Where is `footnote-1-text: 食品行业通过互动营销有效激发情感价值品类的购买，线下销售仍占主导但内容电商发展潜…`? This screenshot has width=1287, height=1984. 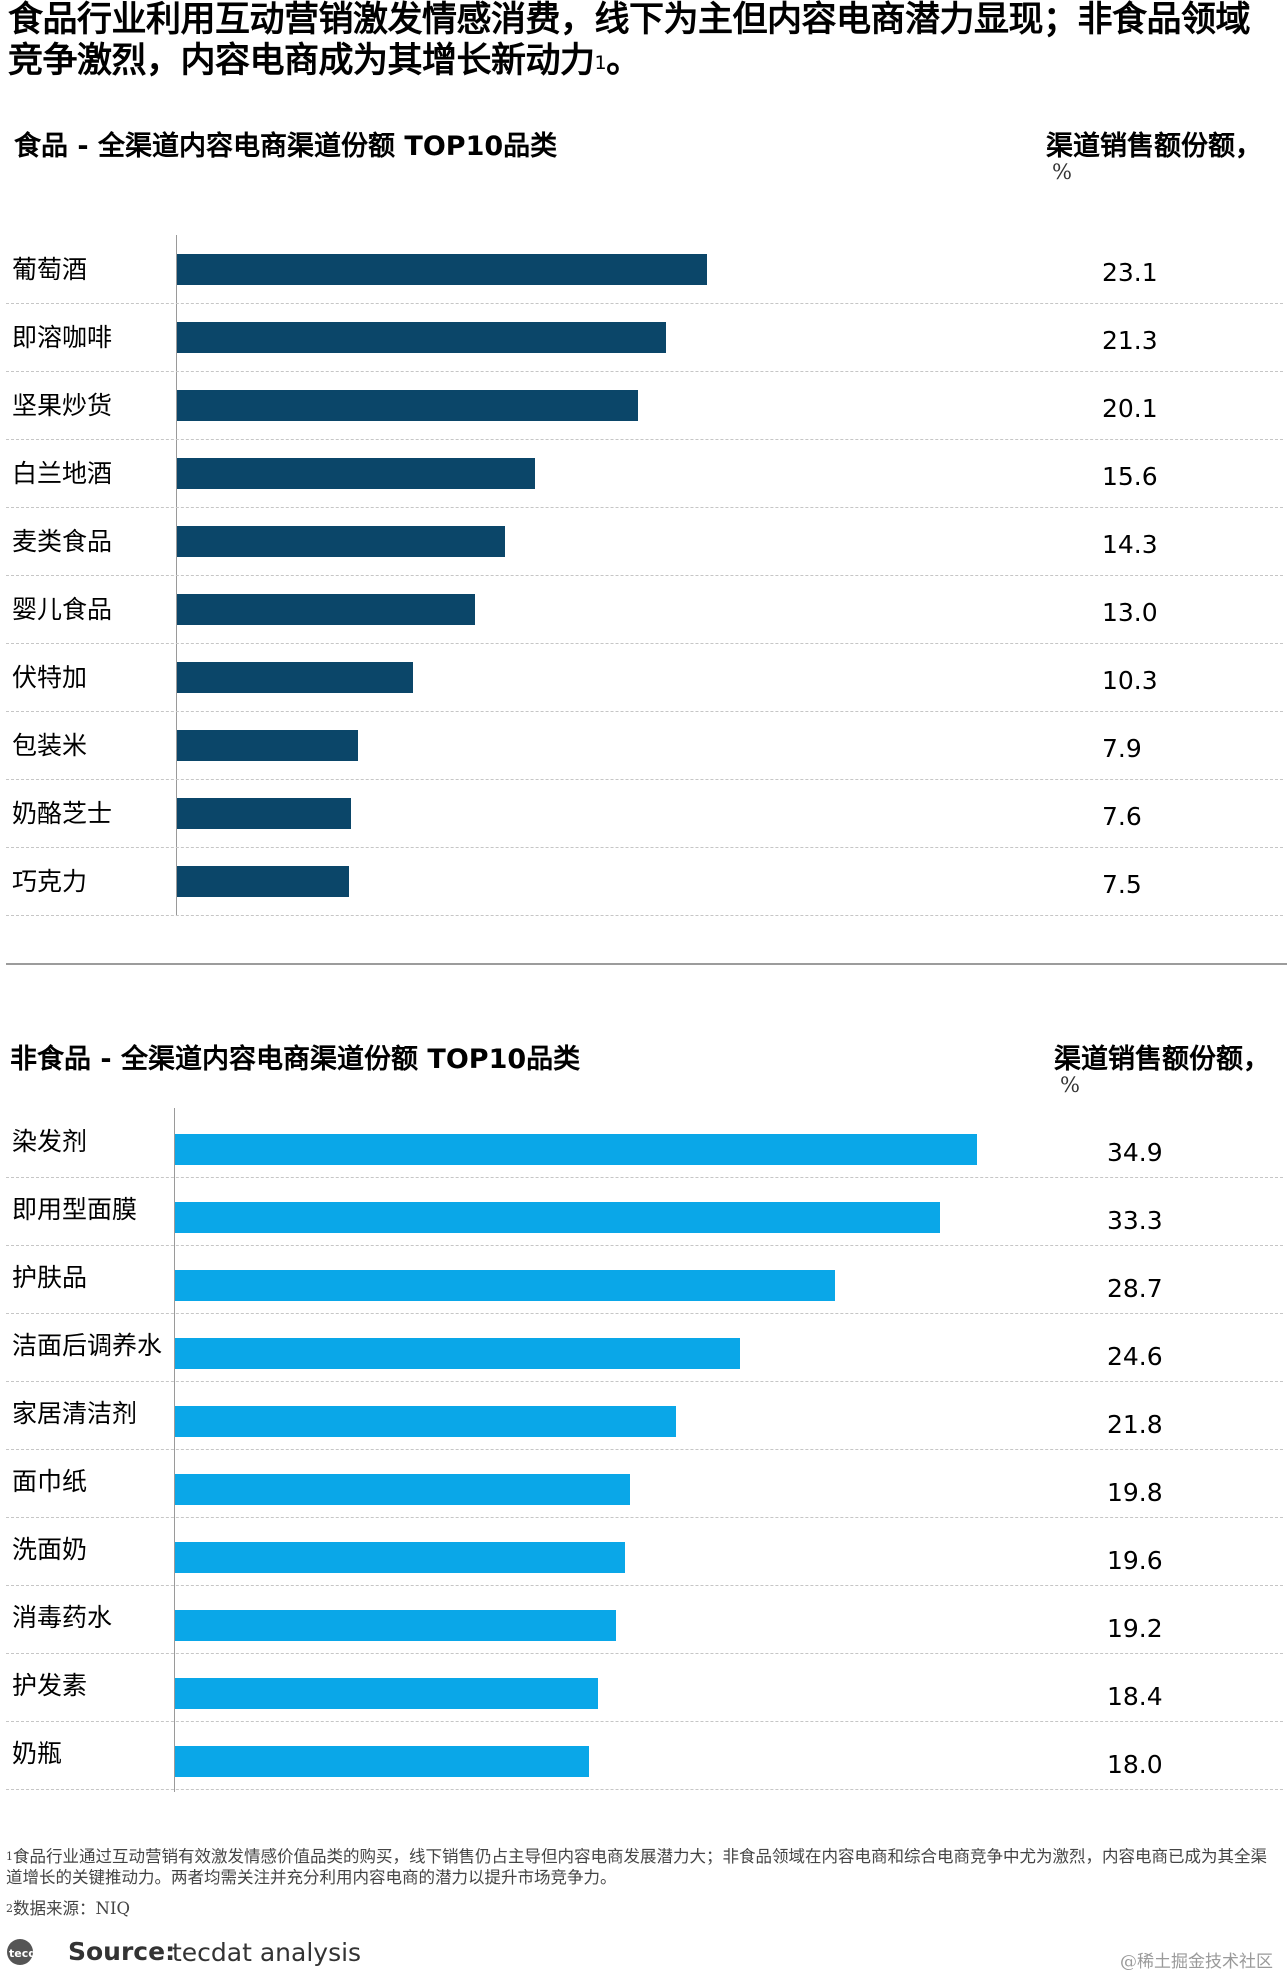 footnote-1-text: 食品行业通过互动营销有效激发情感价值品类的购买，线下销售仍占主导但内容电商发展潜… is located at coordinates (636, 1867).